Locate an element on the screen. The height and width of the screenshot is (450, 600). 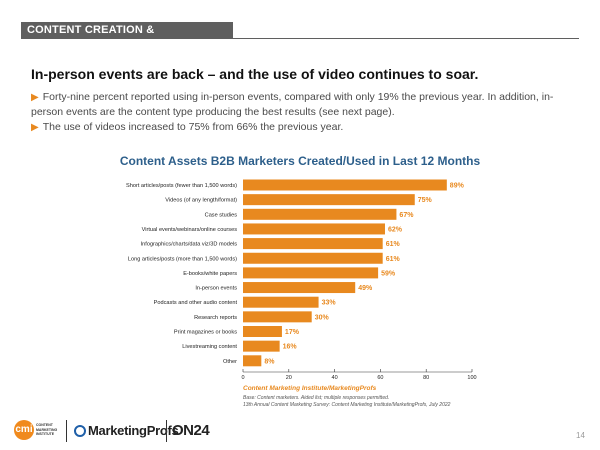
value-label: 17% is located at coordinates (292, 332).